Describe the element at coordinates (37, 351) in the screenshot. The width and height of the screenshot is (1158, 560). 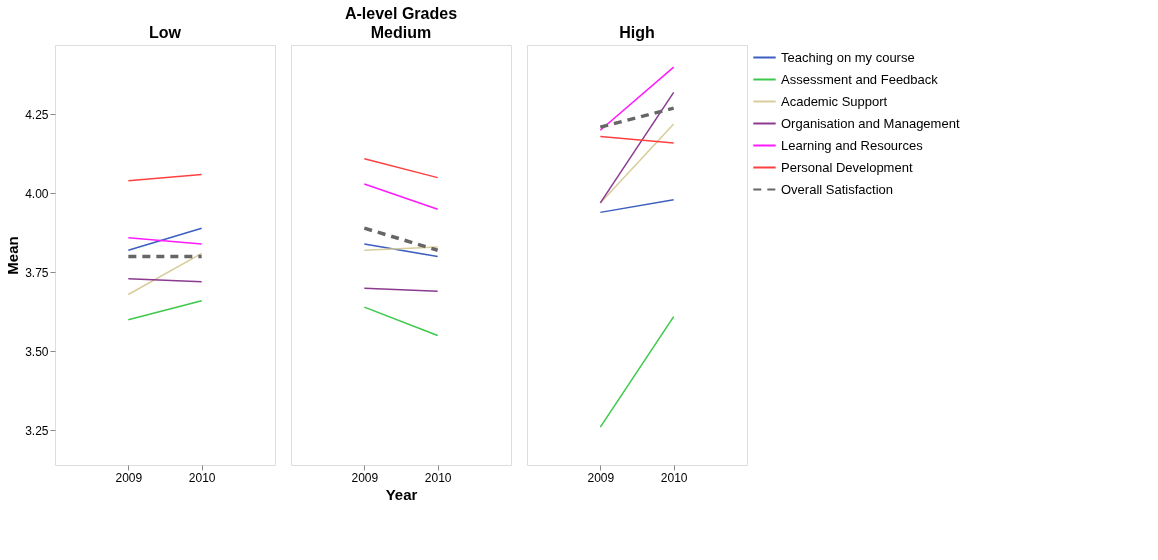
I see `y-tick-label: 3.50` at that location.